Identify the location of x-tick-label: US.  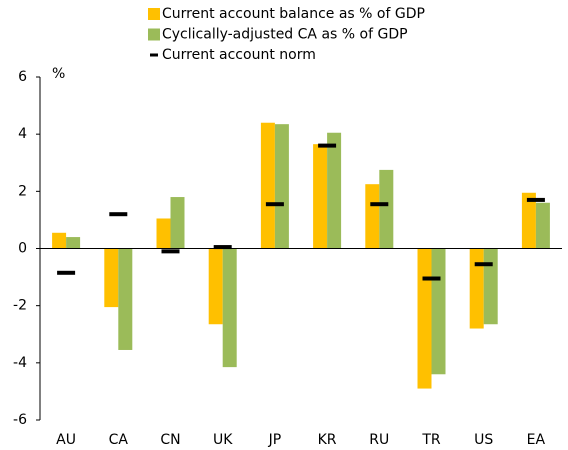
(483, 440).